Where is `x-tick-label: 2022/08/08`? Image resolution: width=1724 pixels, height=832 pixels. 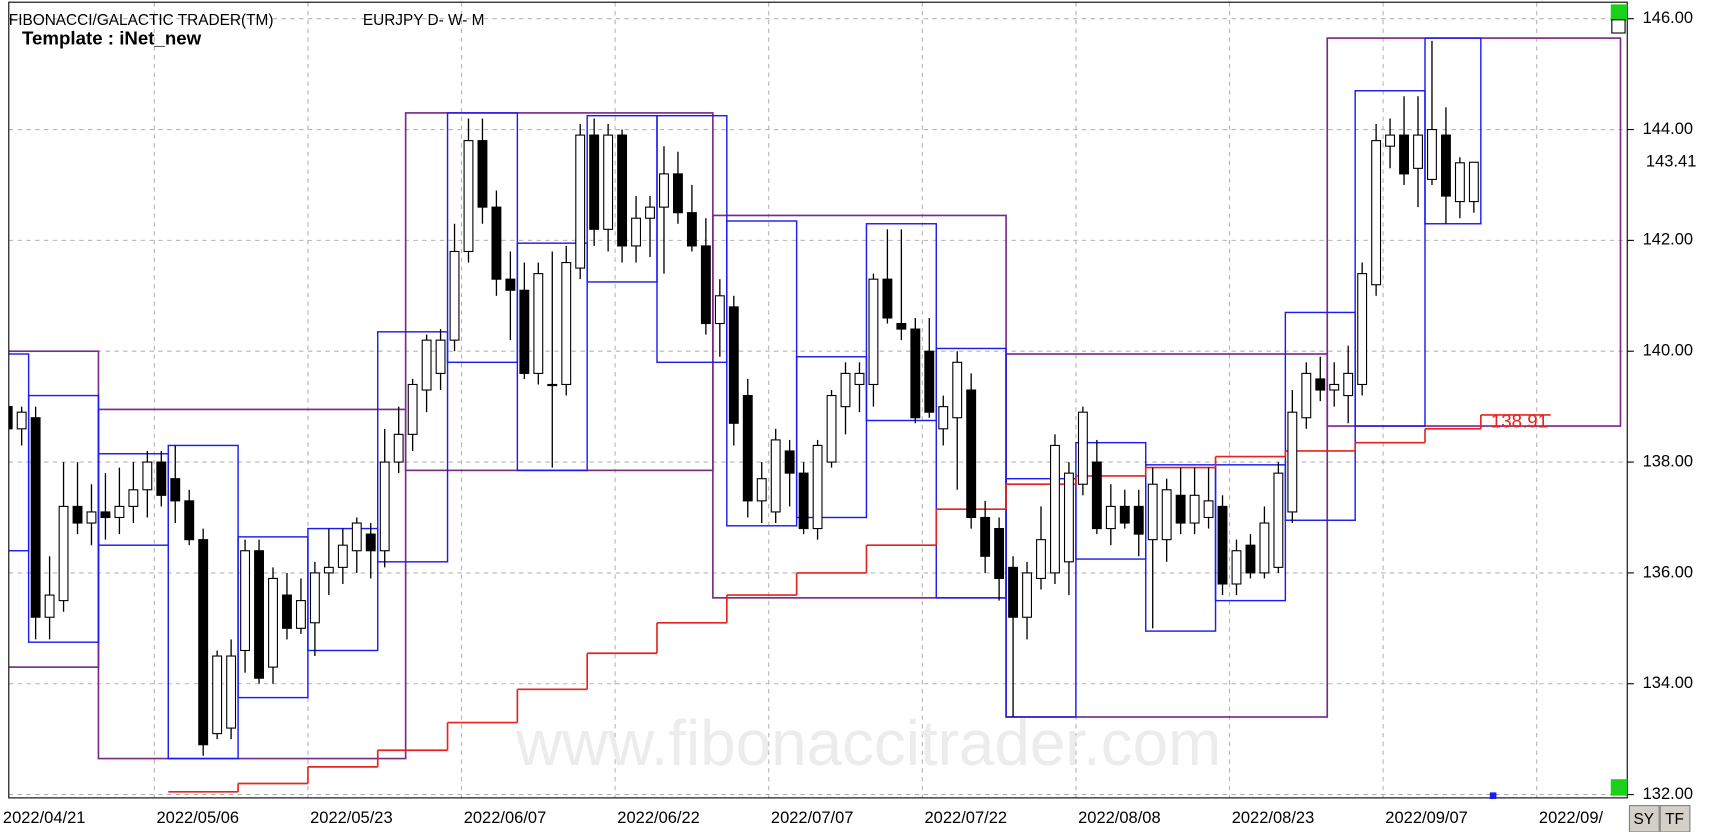 x-tick-label: 2022/08/08 is located at coordinates (1119, 818).